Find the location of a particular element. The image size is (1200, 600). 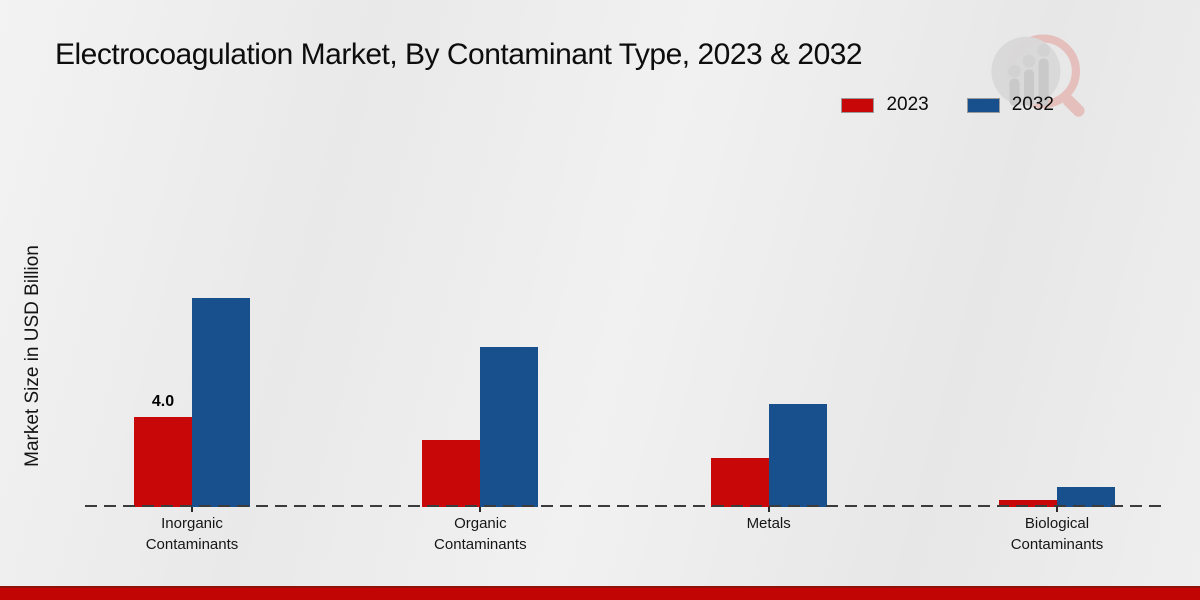

legend-swatch-2032 is located at coordinates (983, 105).